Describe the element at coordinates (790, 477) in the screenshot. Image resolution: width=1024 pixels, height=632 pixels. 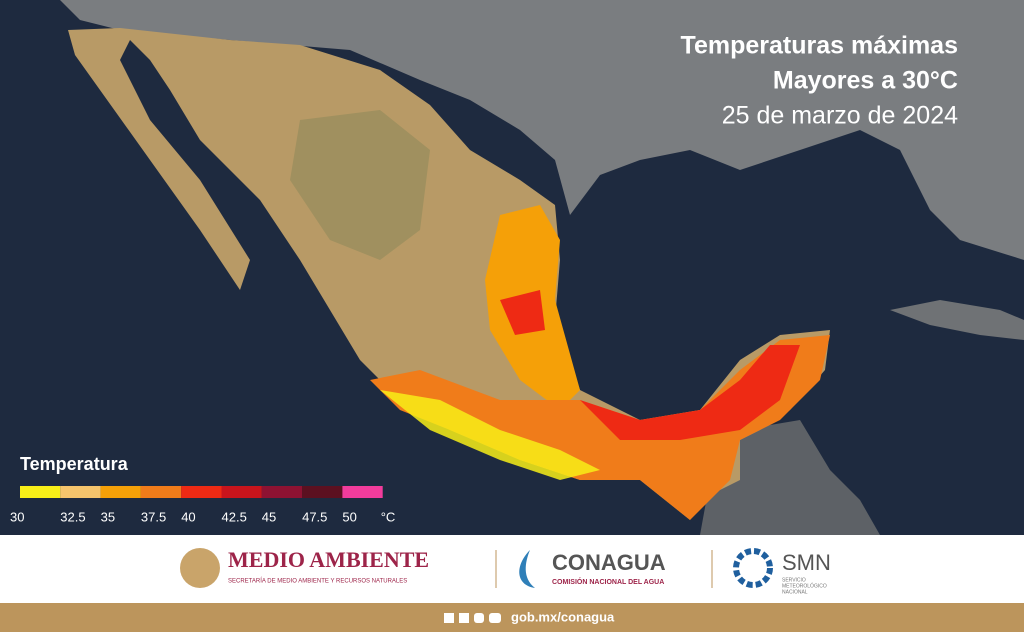
I see `central-america` at that location.